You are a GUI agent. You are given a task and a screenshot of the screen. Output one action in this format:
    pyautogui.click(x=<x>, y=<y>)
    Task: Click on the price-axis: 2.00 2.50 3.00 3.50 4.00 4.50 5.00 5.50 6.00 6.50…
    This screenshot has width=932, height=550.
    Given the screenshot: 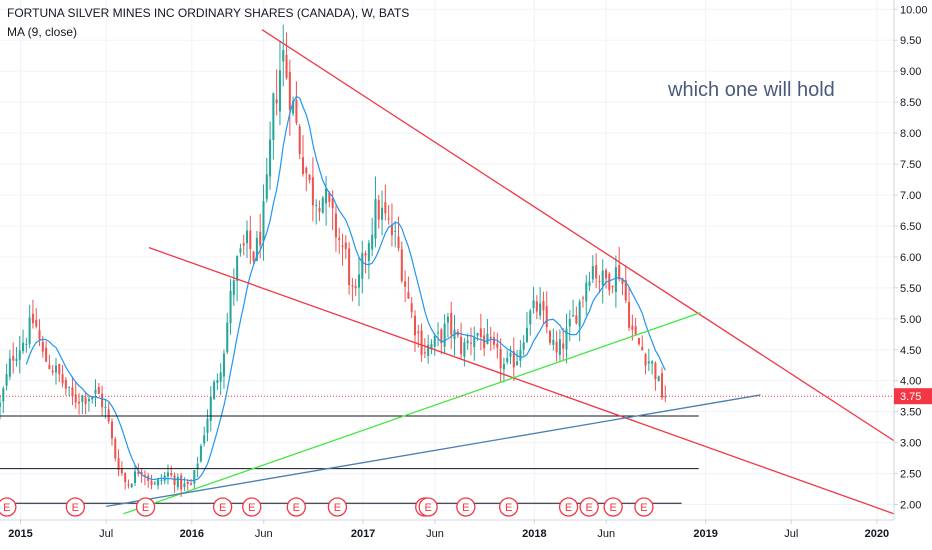 What is the action you would take?
    pyautogui.click(x=912, y=275)
    